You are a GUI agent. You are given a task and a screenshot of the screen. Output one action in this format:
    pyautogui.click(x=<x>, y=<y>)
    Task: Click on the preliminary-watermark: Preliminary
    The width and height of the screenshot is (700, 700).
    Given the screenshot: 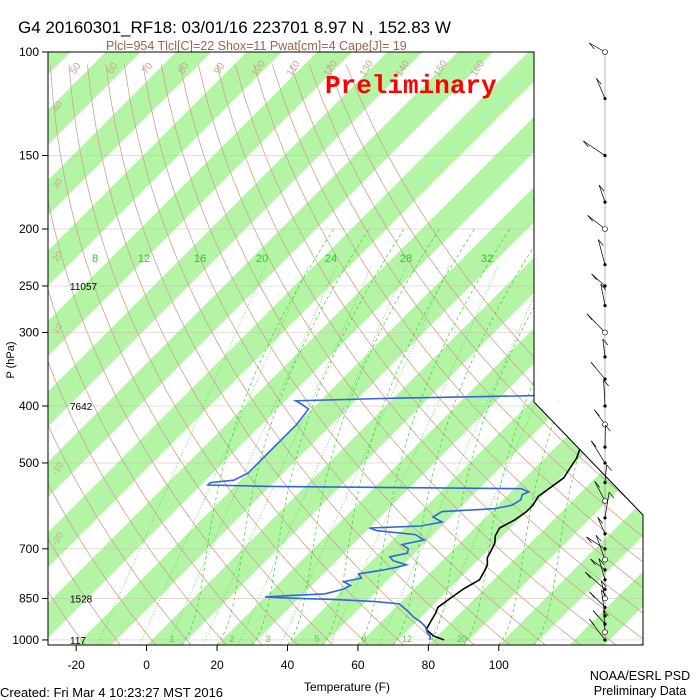 What is the action you would take?
    pyautogui.click(x=411, y=86)
    